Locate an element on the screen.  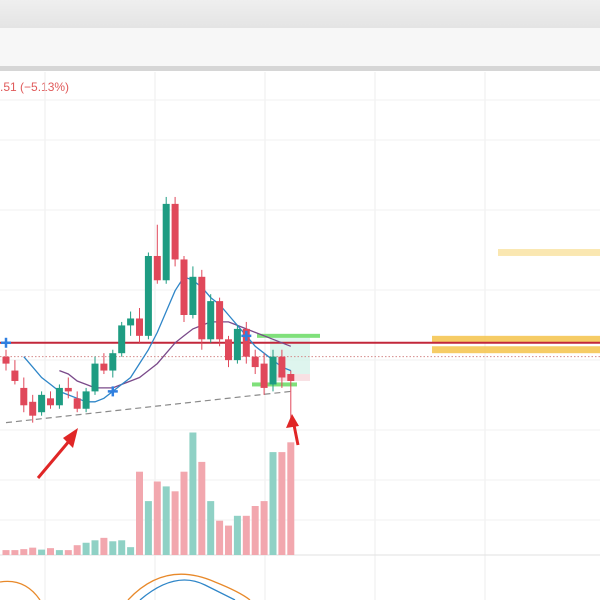
moving-averages is located at coordinates (157, 339).